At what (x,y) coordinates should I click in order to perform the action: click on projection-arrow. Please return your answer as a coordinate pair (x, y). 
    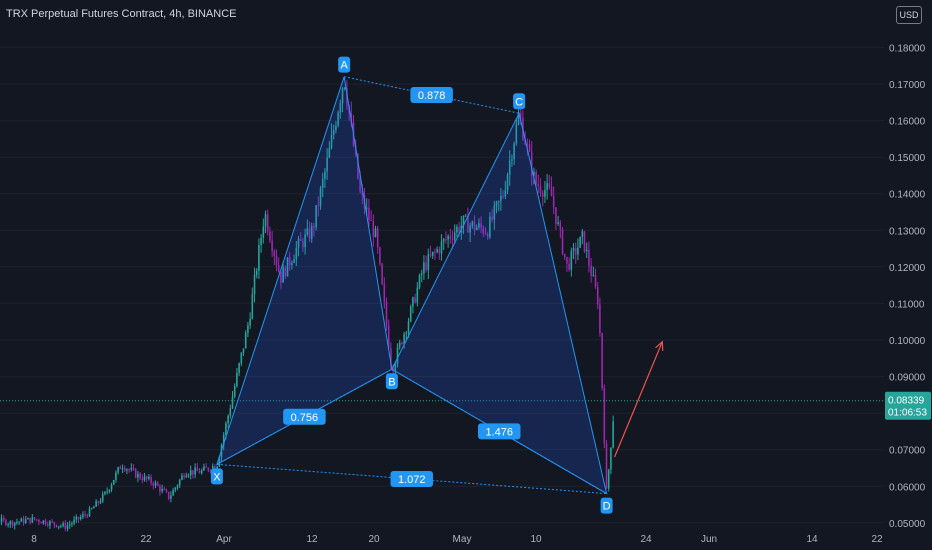
    Looking at the image, I should click on (639, 399).